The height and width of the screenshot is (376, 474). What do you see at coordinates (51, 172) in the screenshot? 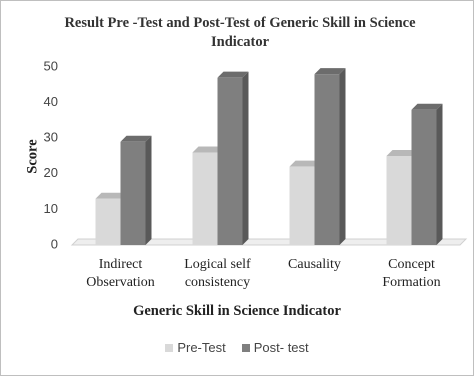
I see `y-tick-label: 20` at bounding box center [51, 172].